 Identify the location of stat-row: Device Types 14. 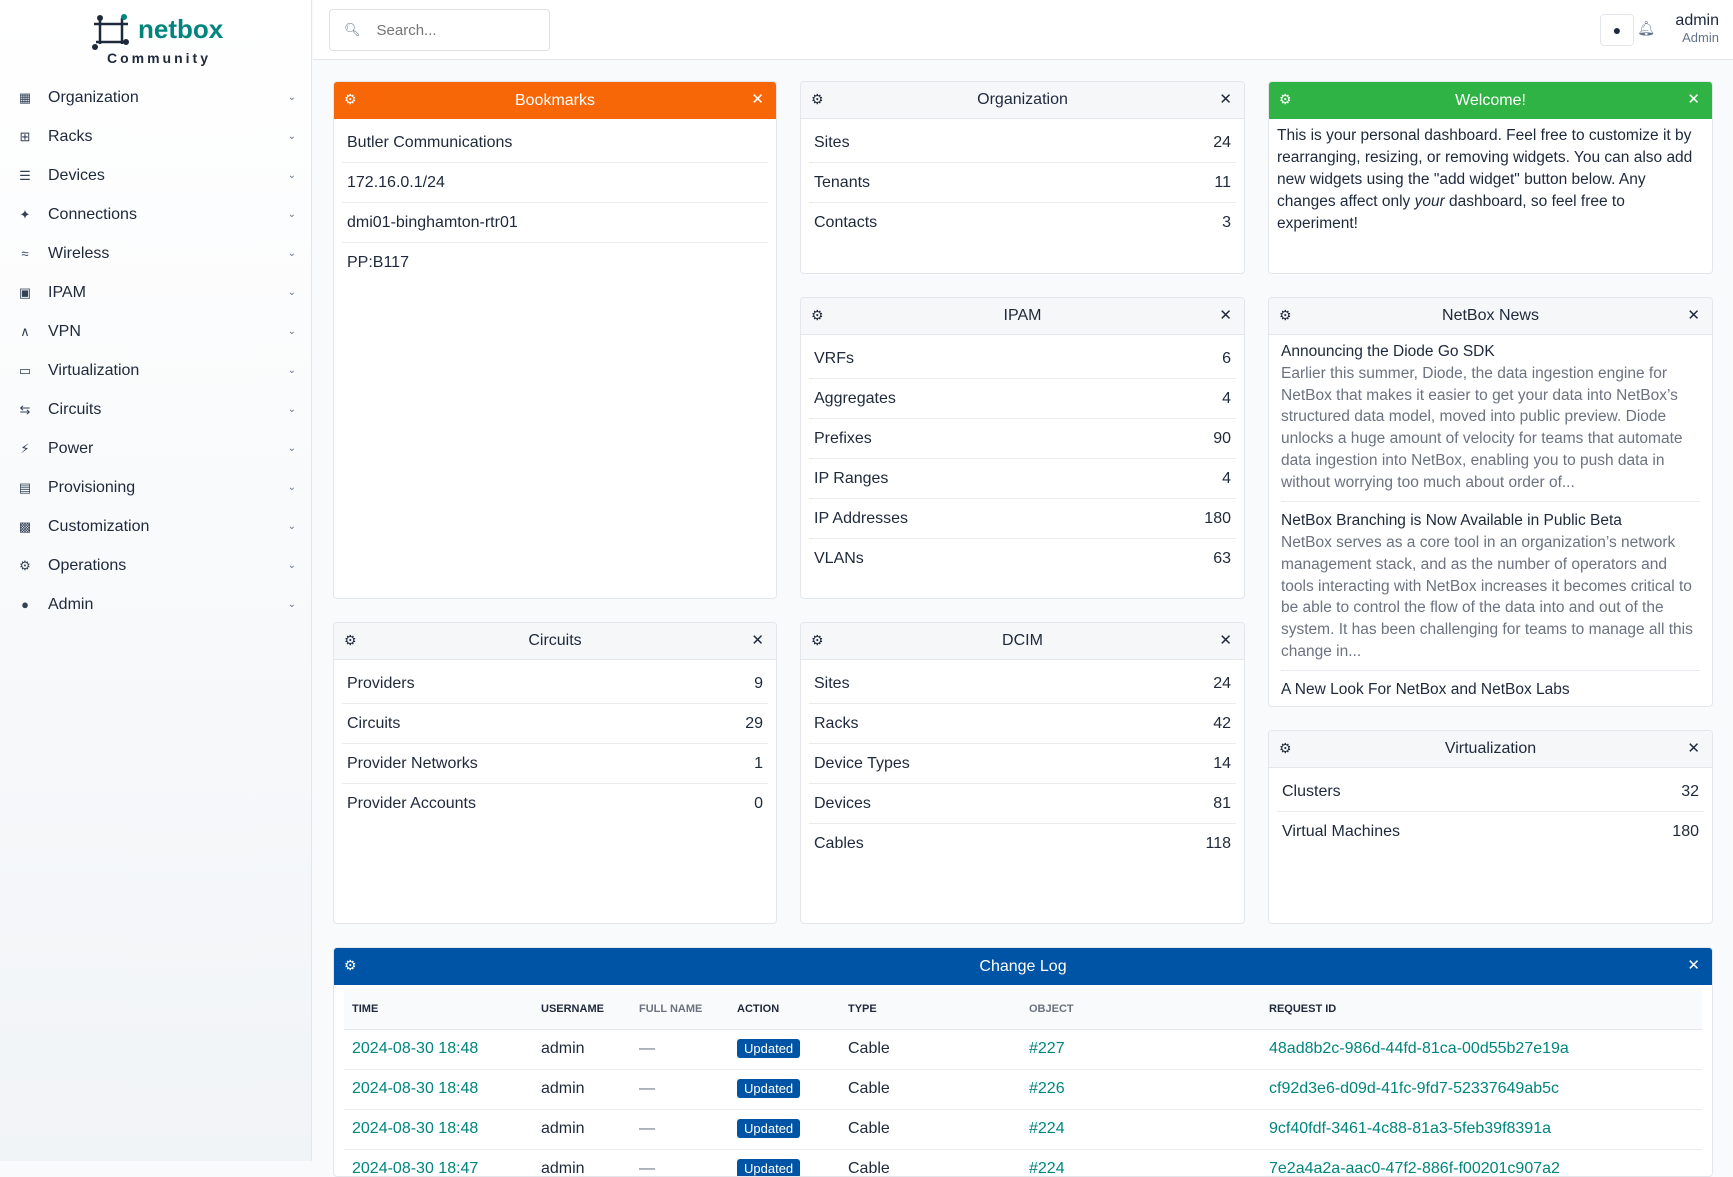
(1022, 764).